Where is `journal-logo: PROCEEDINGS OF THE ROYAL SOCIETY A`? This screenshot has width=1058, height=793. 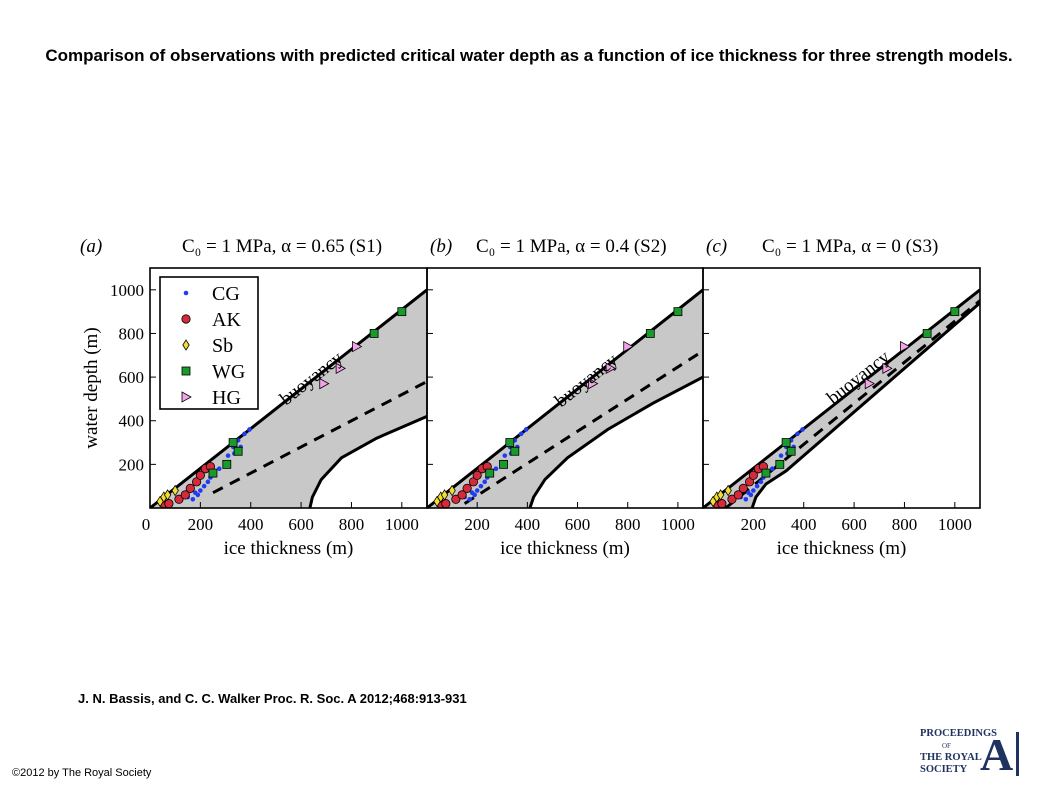
journal-logo: PROCEEDINGS OF THE ROYAL SOCIETY A is located at coordinates (970, 755).